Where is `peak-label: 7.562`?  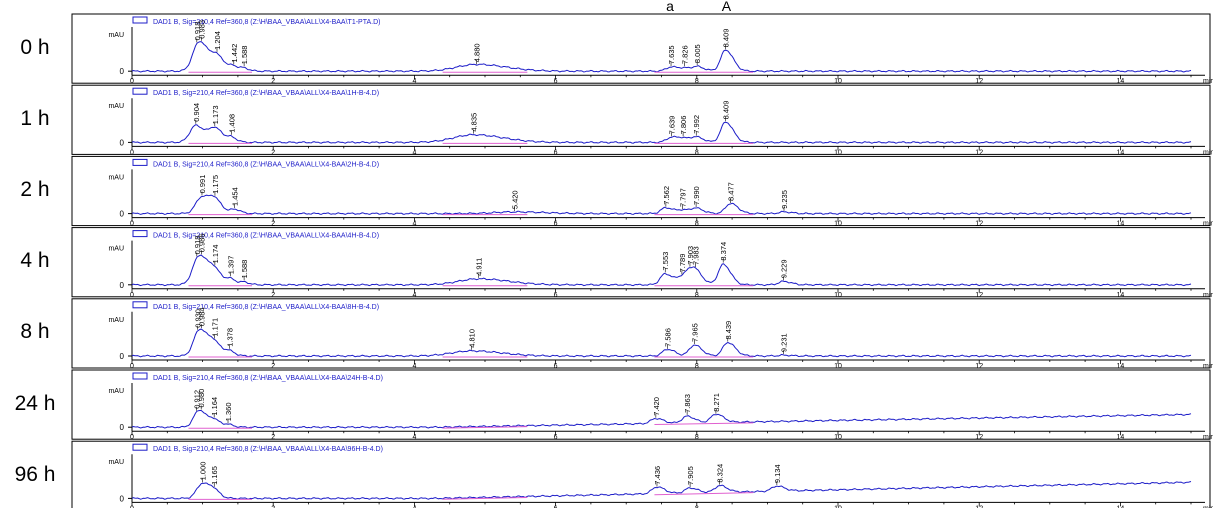 peak-label: 7.562 is located at coordinates (666, 195).